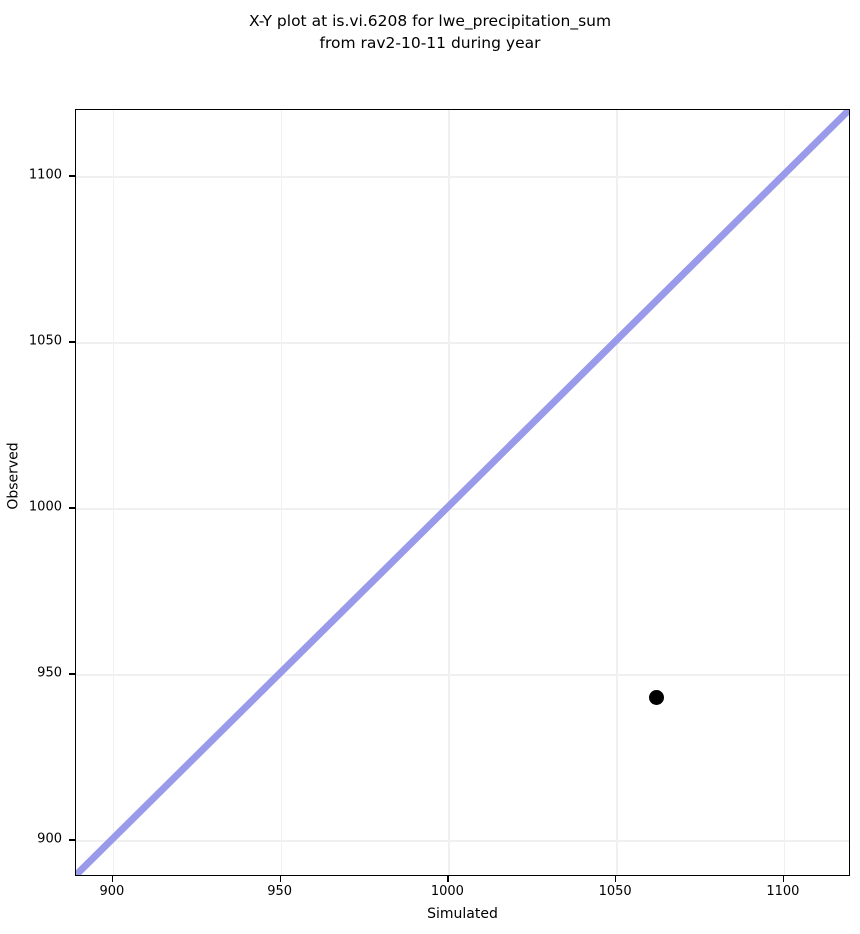 The width and height of the screenshot is (860, 934). Describe the element at coordinates (49, 839) in the screenshot. I see `y-tick-label: 900` at that location.